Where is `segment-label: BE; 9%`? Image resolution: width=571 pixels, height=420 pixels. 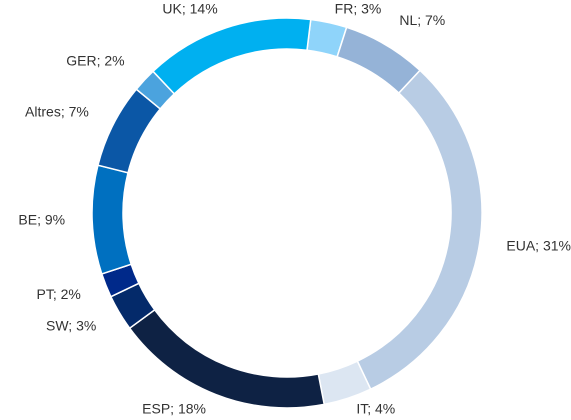
segment-label: BE; 9% is located at coordinates (41, 219).